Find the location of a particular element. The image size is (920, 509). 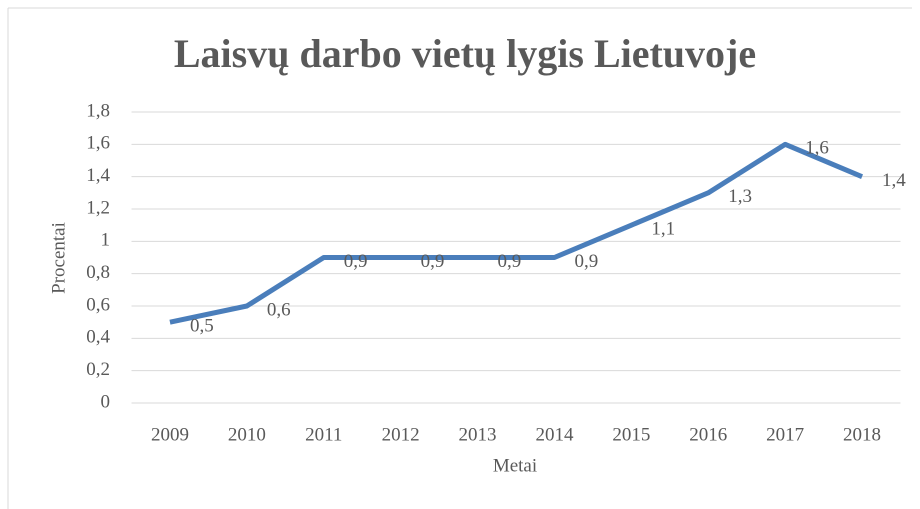

y-tick-label: 1,6 is located at coordinates (98, 143).